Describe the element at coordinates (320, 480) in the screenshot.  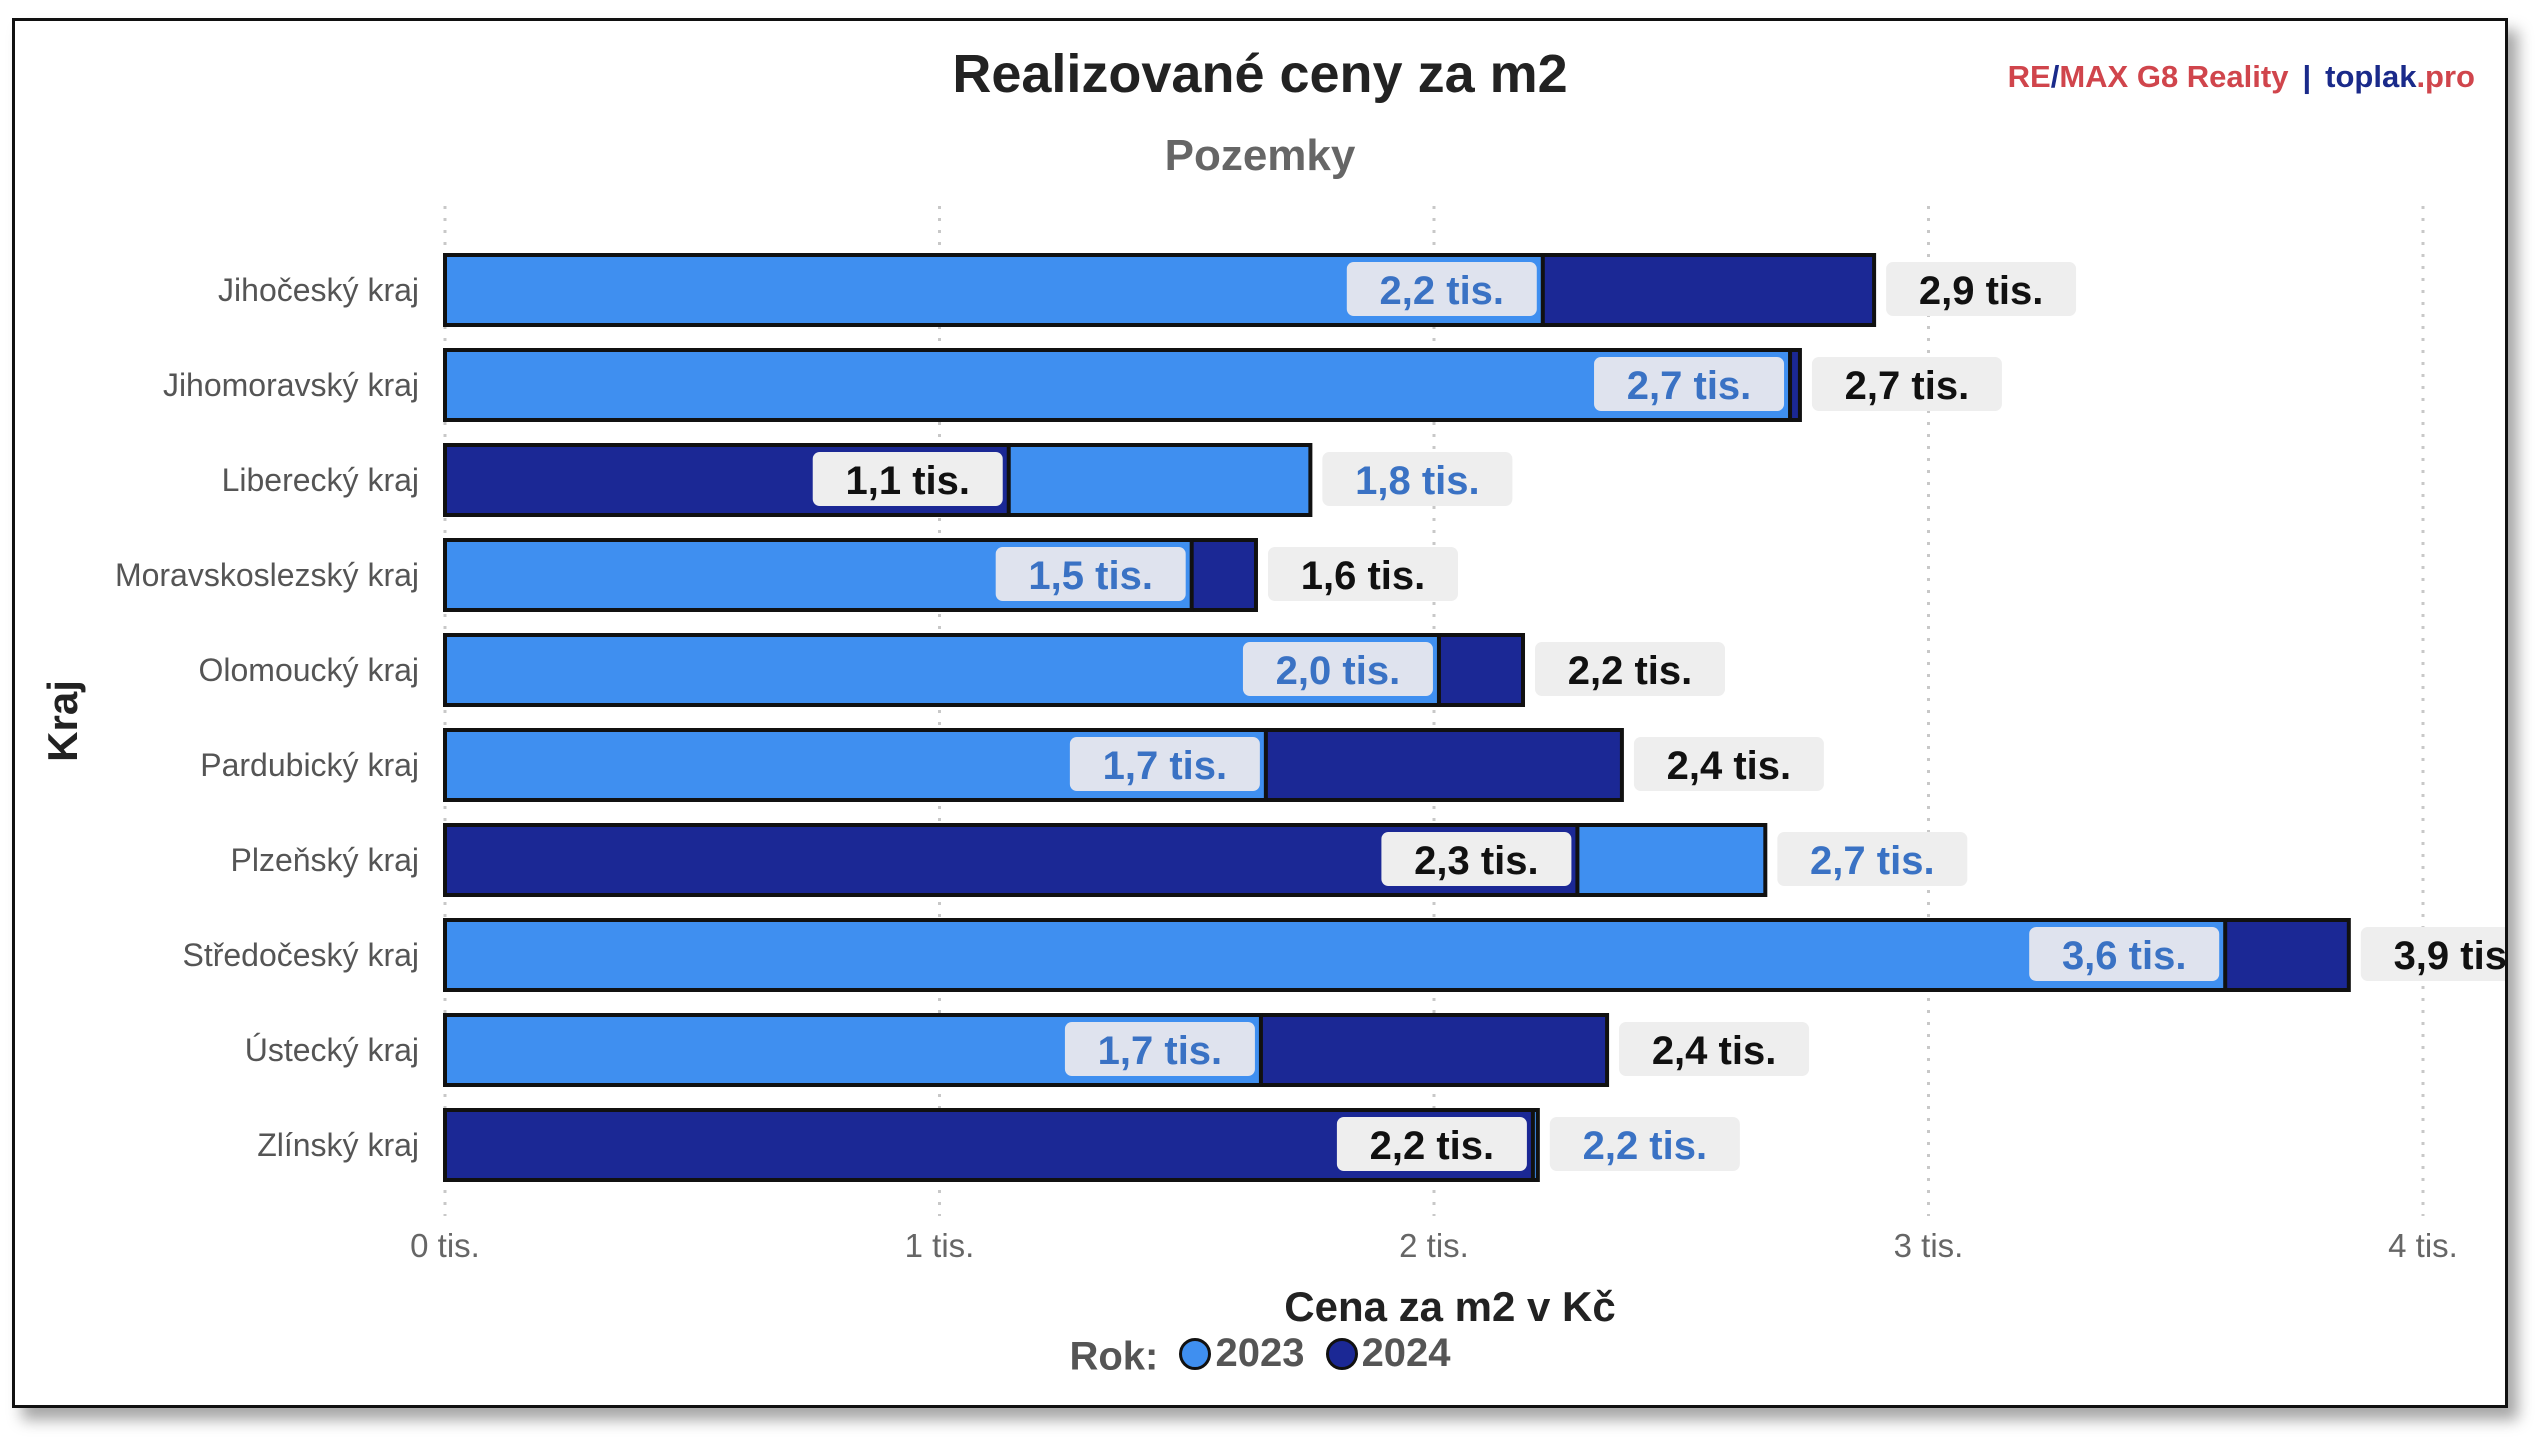
I see `y-axis-label: Liberecký kraj` at that location.